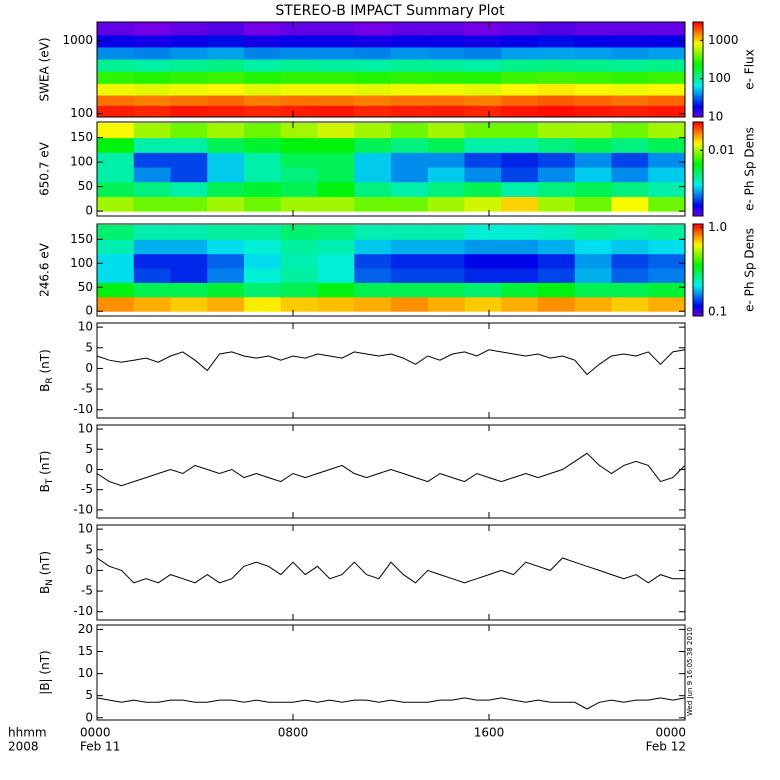 This screenshot has width=780, height=780. I want to click on colorbar-label: e- Flux, so click(750, 69).